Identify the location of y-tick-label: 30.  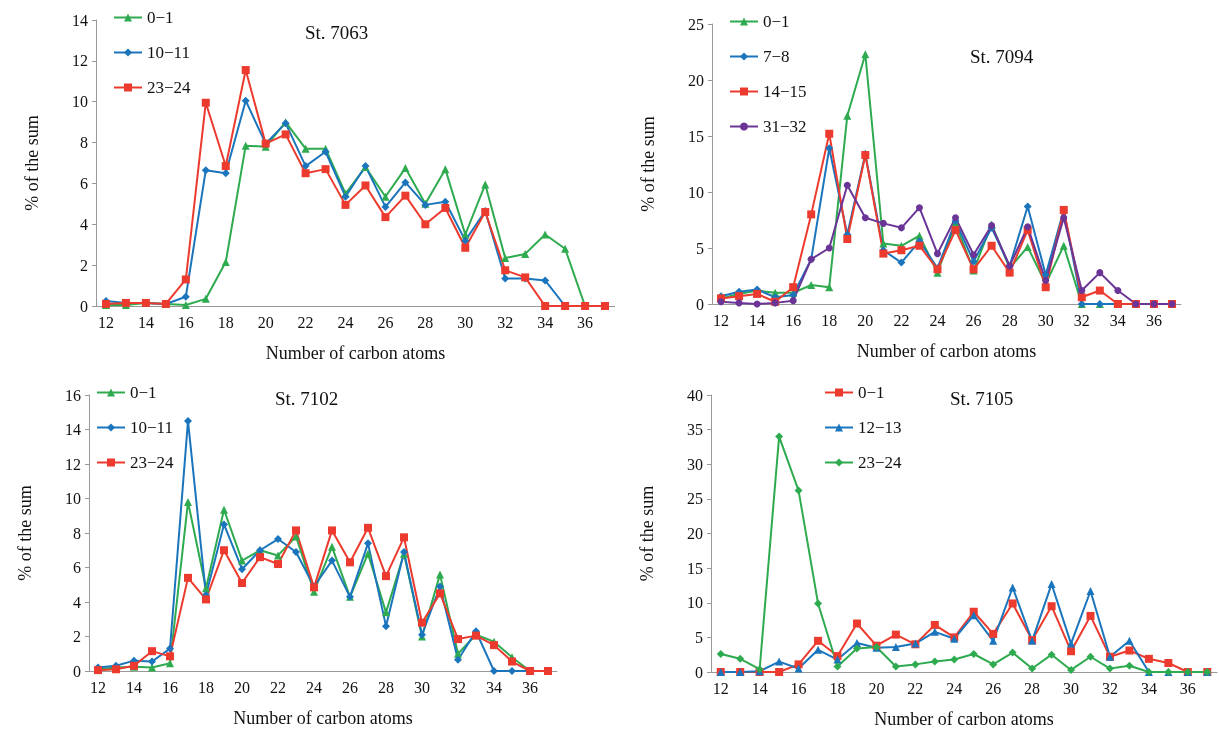
(695, 464).